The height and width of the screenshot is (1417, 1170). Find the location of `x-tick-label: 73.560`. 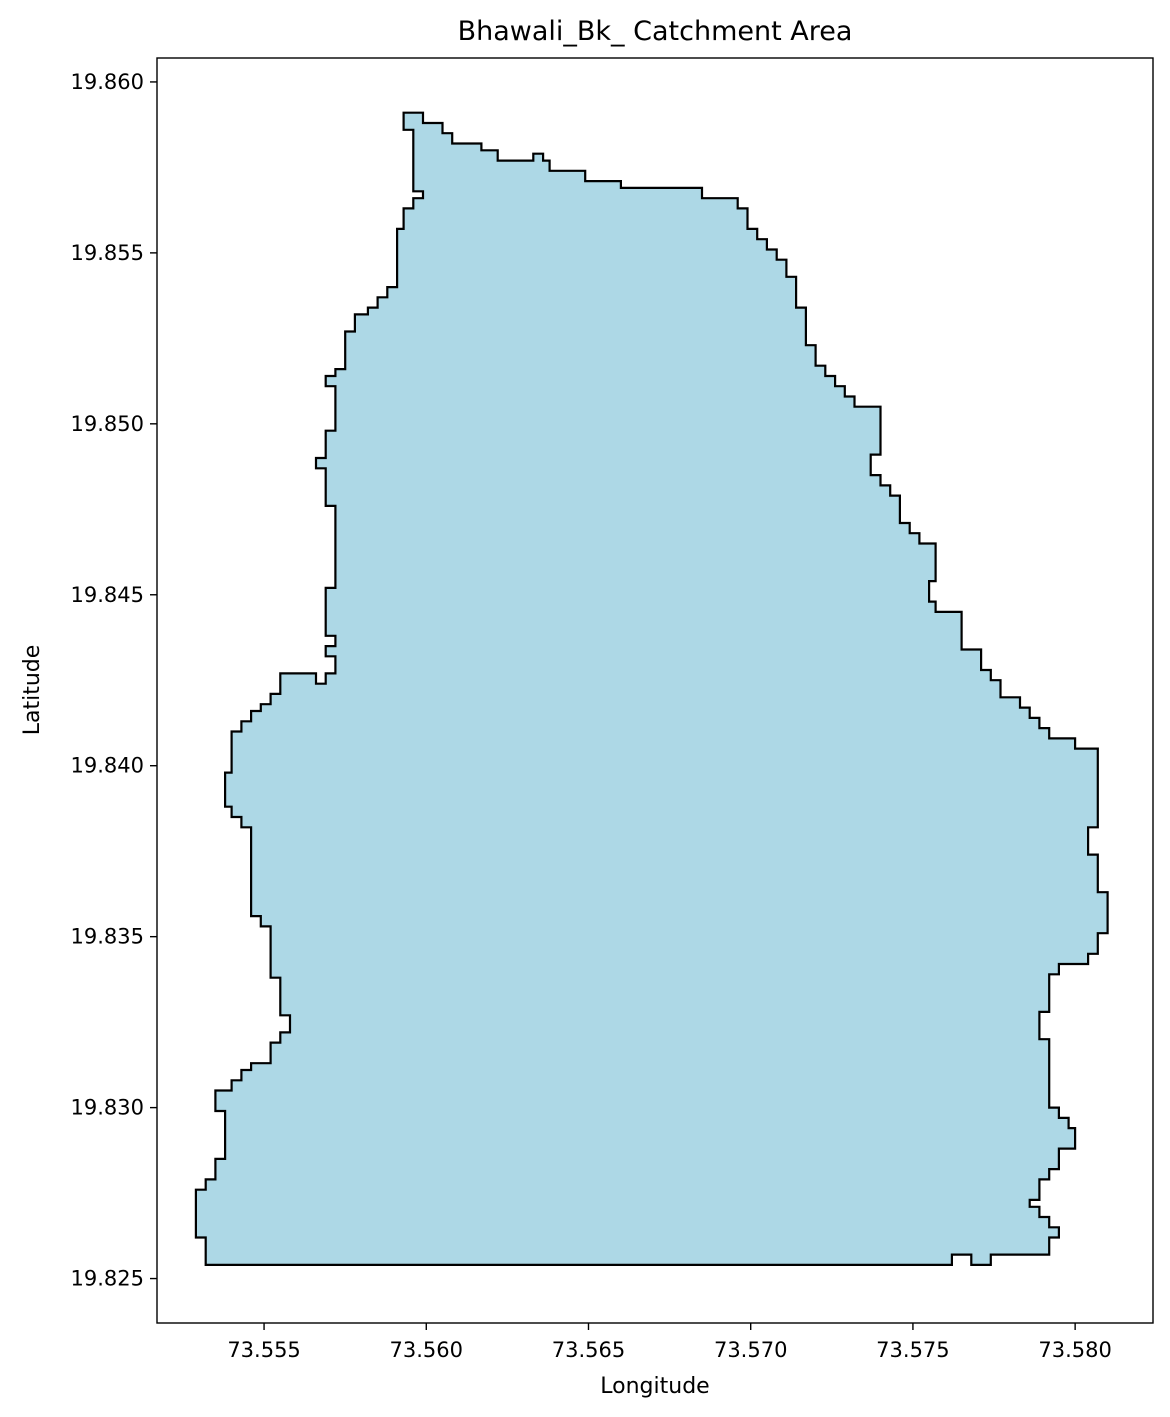

x-tick-label: 73.560 is located at coordinates (426, 1350).